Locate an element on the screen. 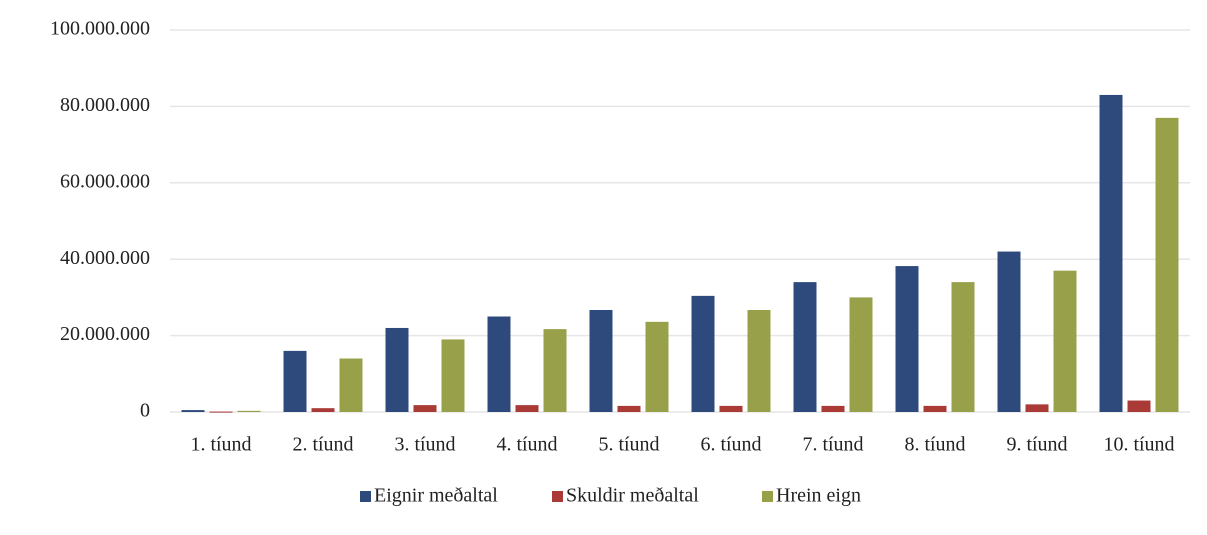 The image size is (1207, 535). x-tick-label: 1. tíund is located at coordinates (220, 445).